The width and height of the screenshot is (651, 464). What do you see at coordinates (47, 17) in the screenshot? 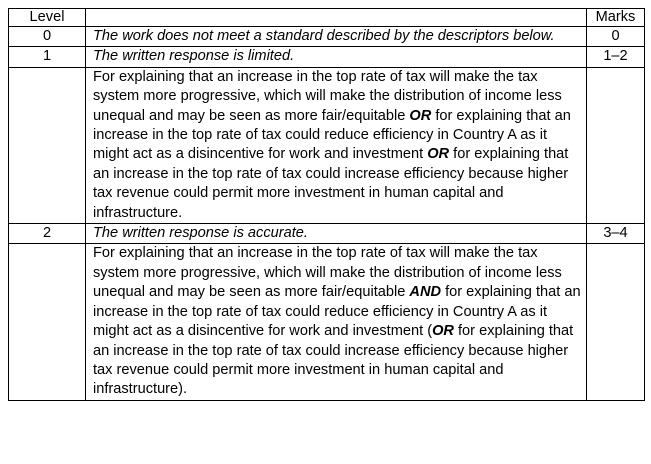
I see `level-header: Level` at bounding box center [47, 17].